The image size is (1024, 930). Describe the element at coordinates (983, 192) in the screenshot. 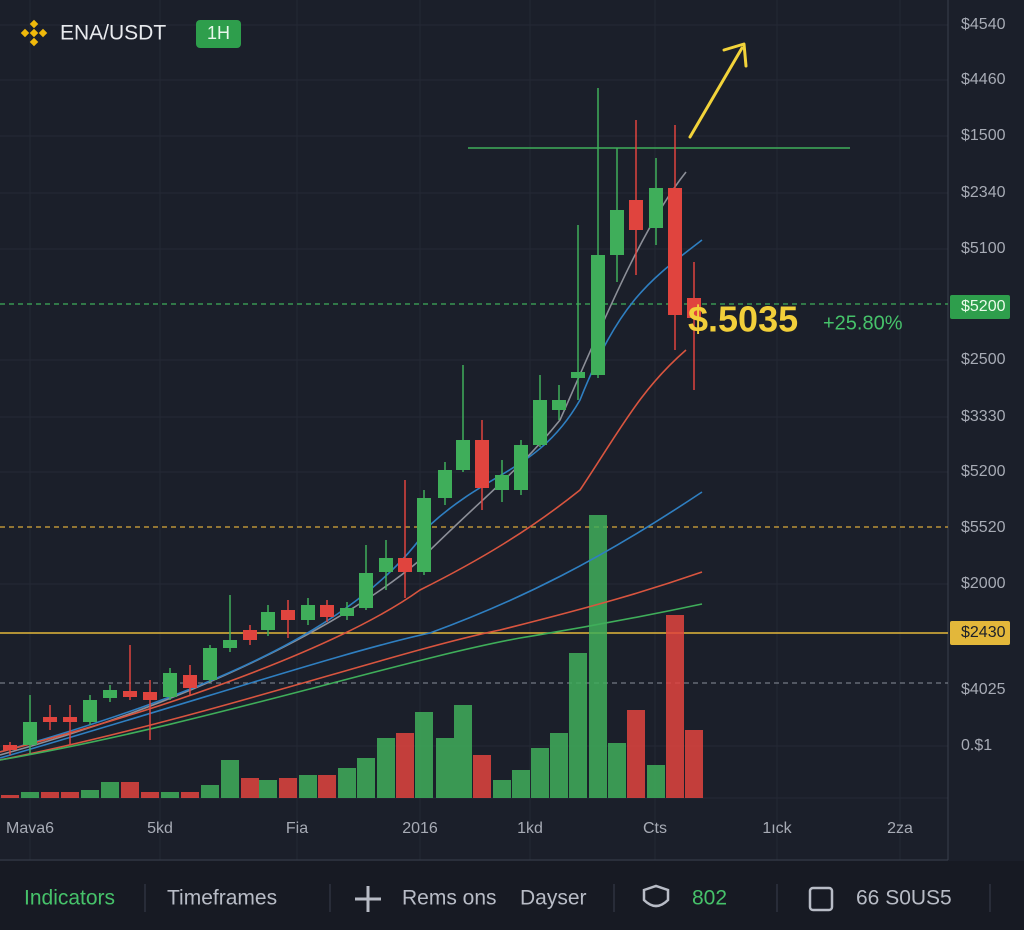

I see `price-label: $2340` at that location.